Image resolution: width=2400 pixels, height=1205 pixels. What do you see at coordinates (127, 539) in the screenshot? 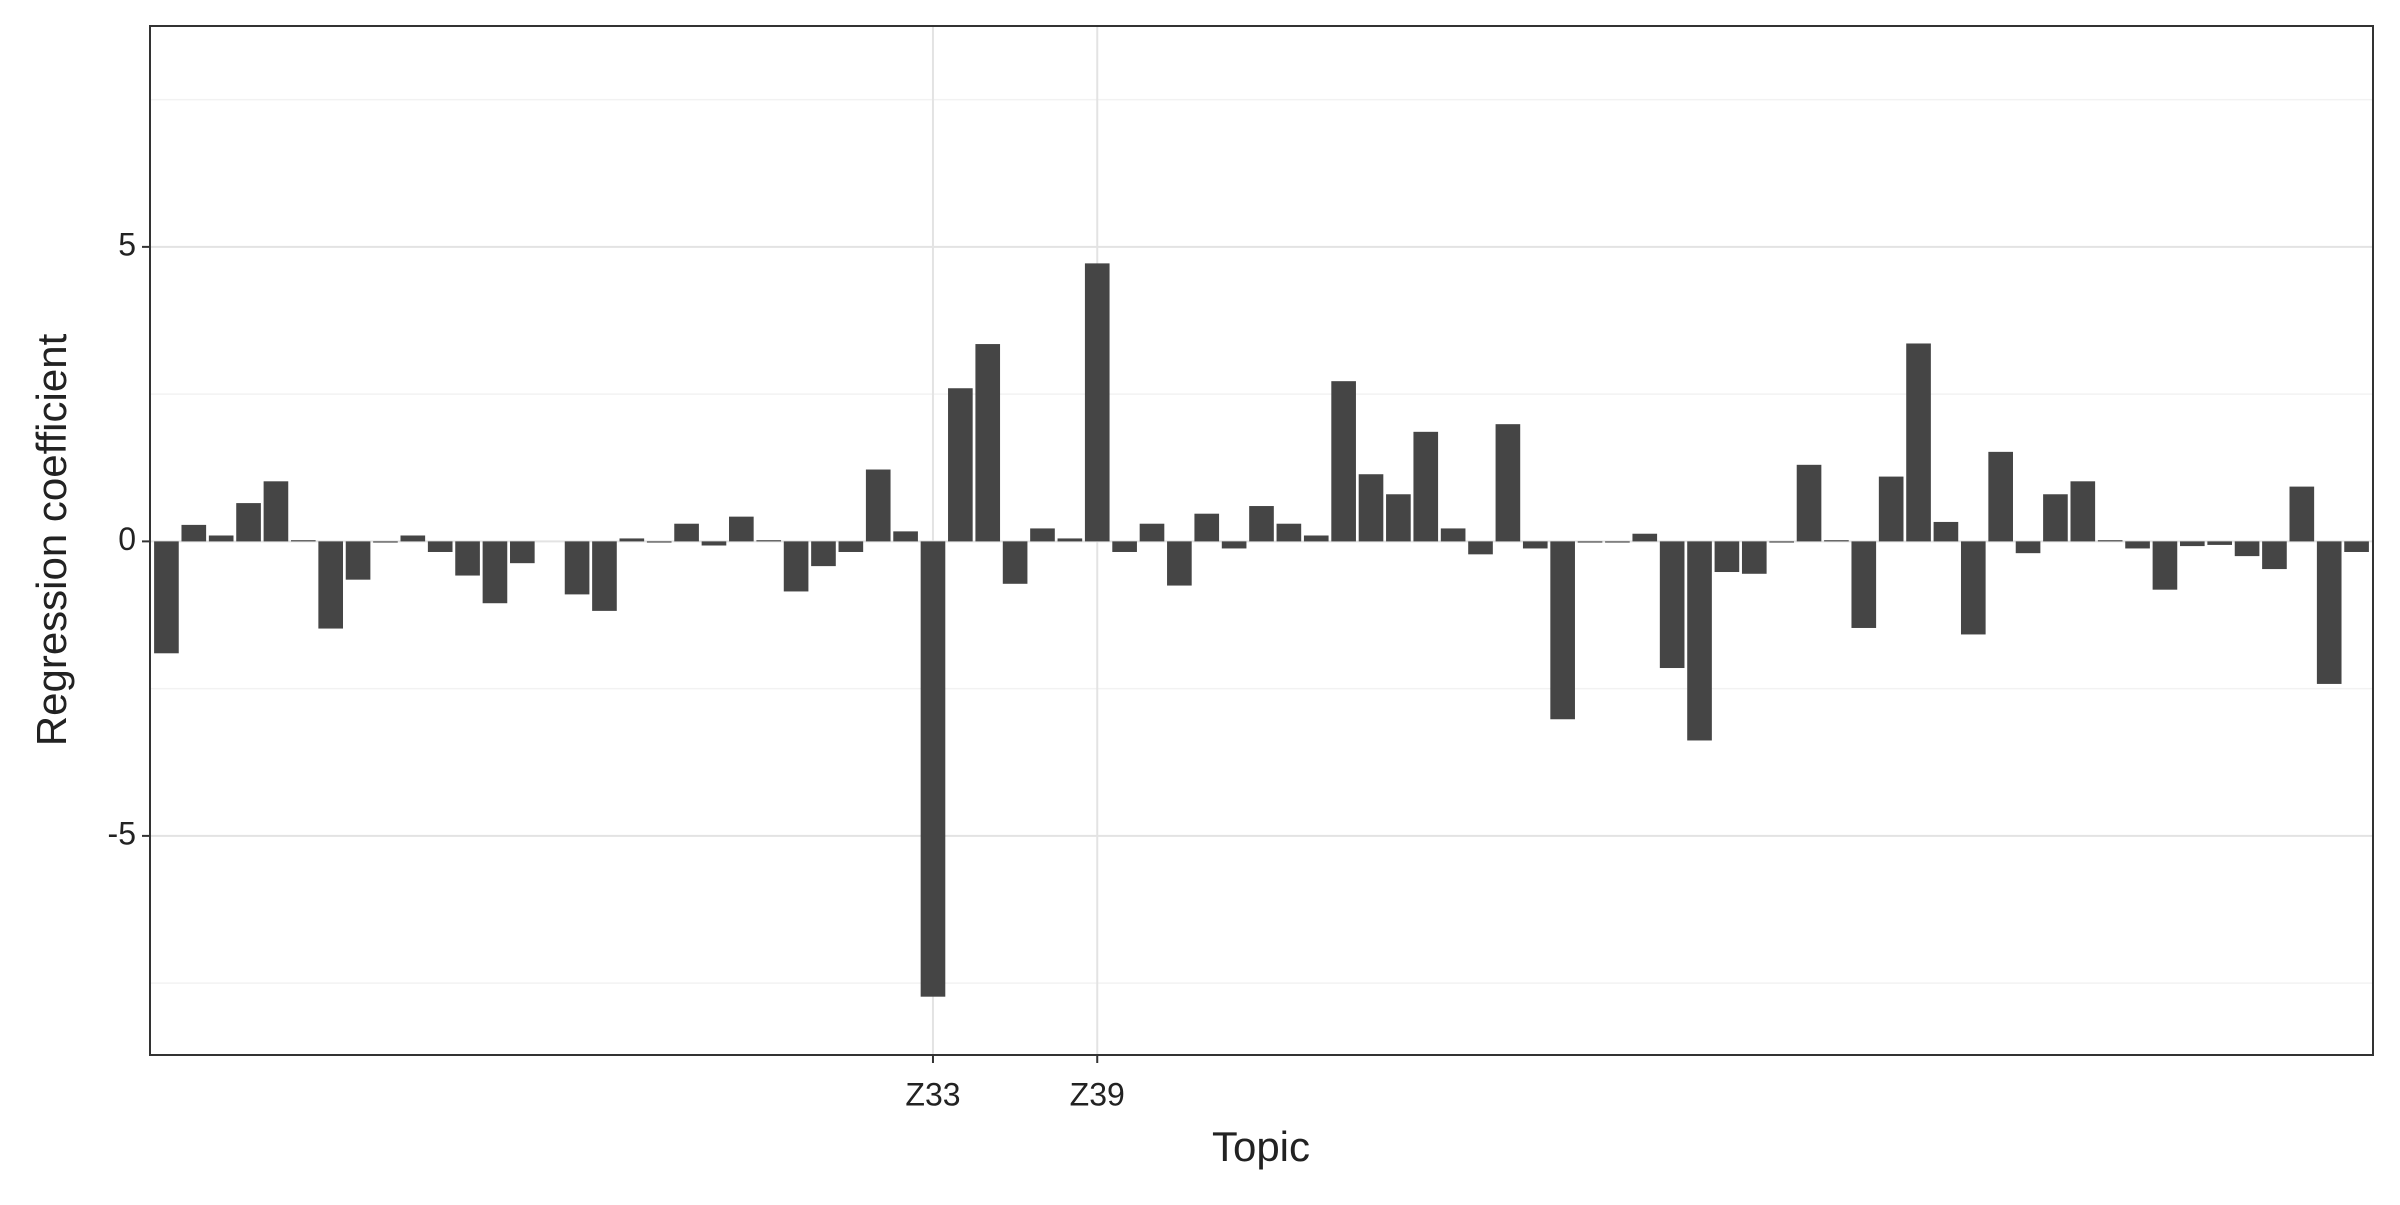
I see `y-tick-label: 0` at bounding box center [127, 539].